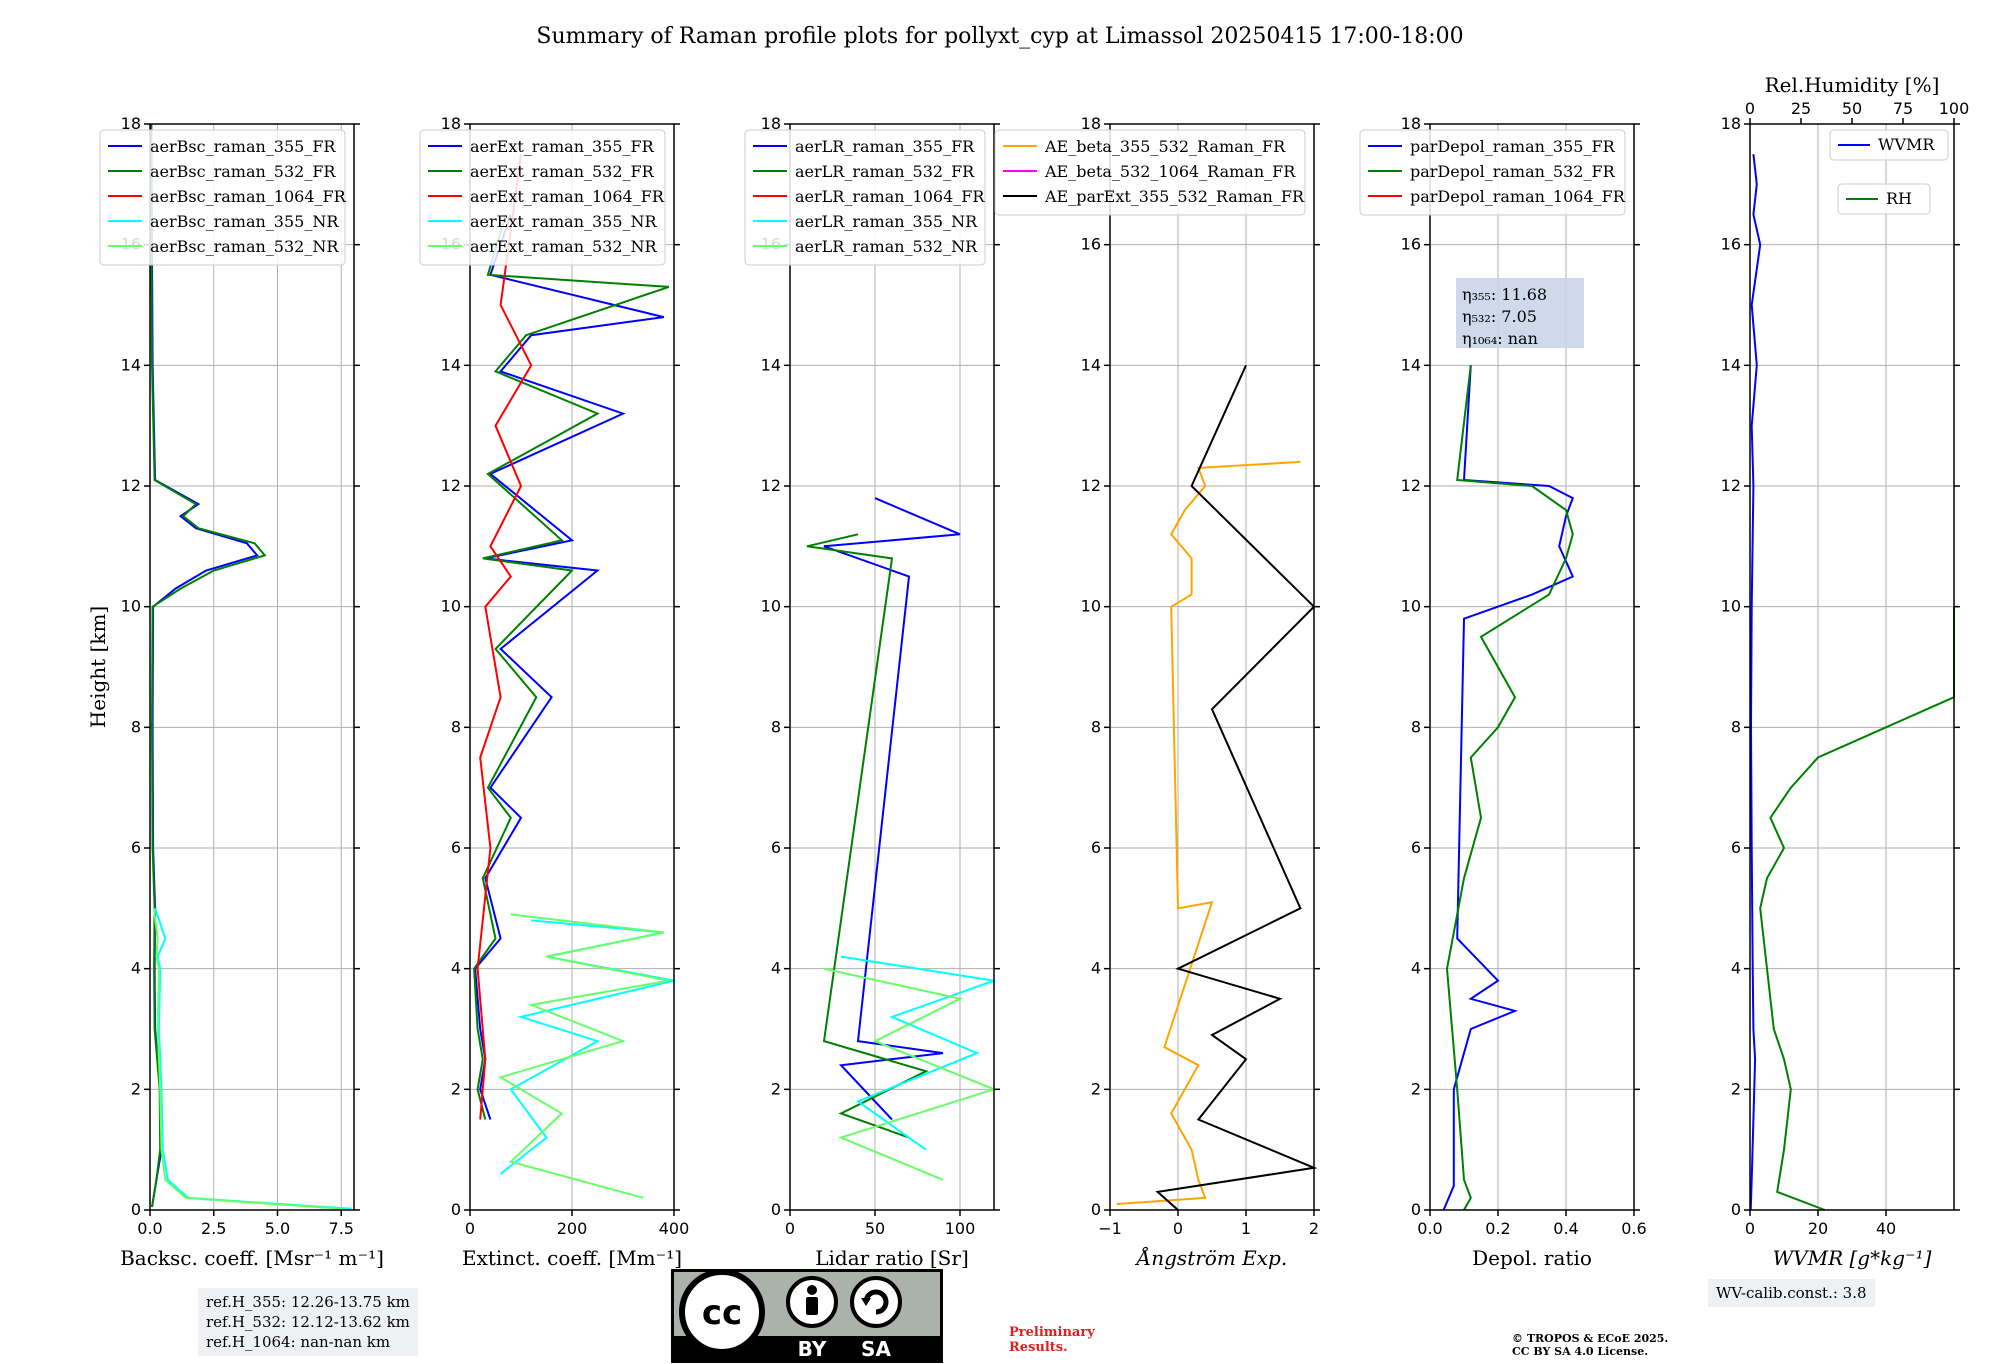 The image size is (2000, 1364). Describe the element at coordinates (298, 1342) in the screenshot. I see `ref-height-1064: ref.H_1064: nan-nan km` at that location.